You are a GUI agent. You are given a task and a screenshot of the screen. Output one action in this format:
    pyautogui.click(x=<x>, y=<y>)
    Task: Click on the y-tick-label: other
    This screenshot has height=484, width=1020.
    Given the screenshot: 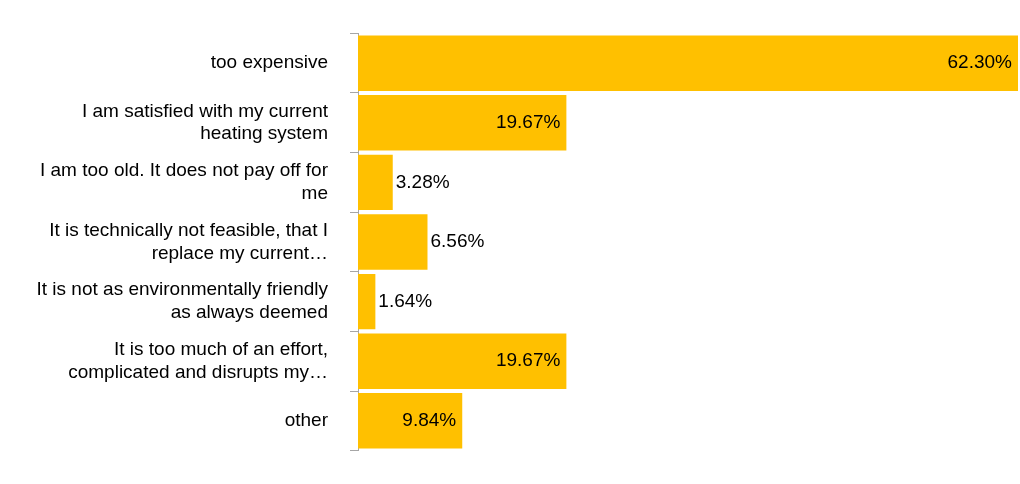 What is the action you would take?
    pyautogui.click(x=306, y=420)
    